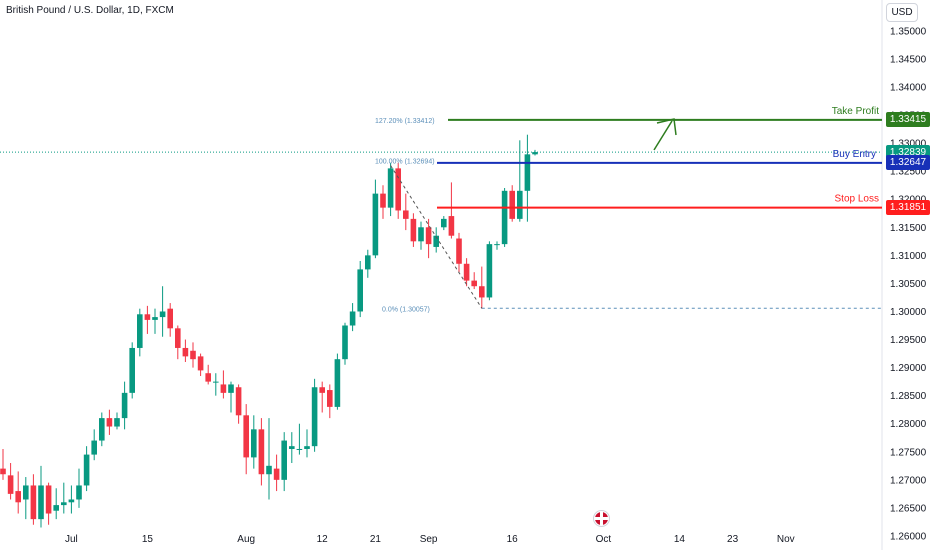  What do you see at coordinates (908, 340) in the screenshot?
I see `y-tick-label: 1.29500` at bounding box center [908, 340].